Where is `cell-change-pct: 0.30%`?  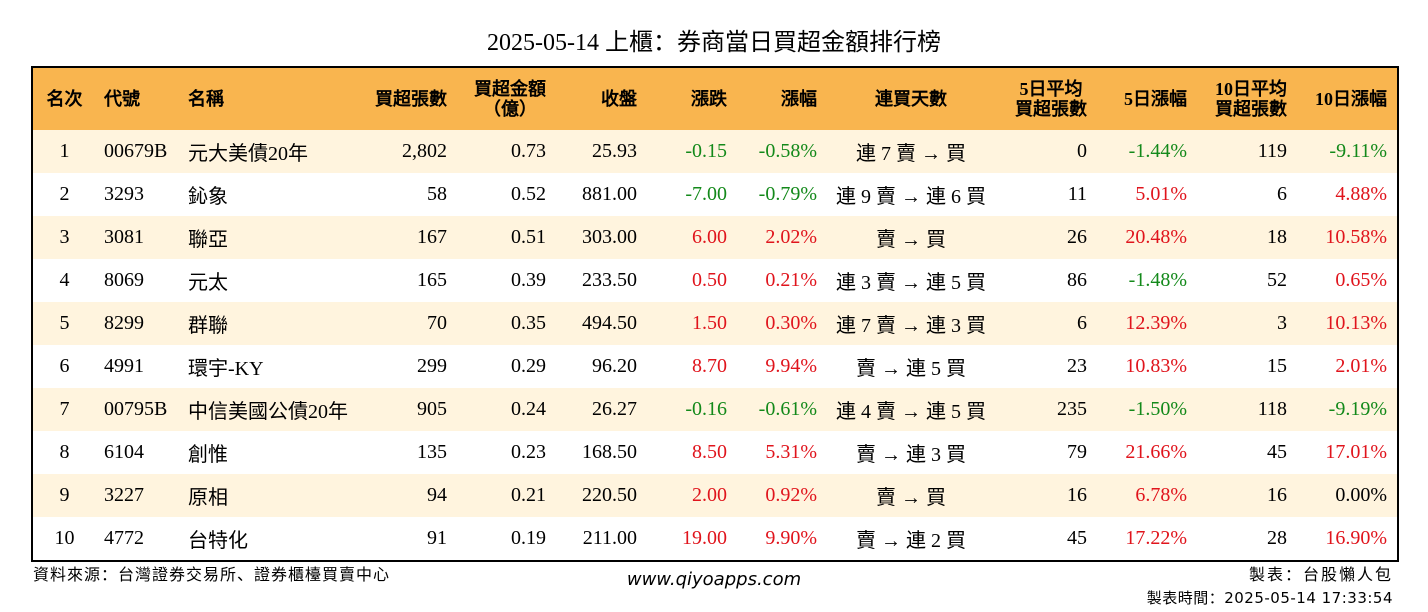
cell-change-pct: 0.30% is located at coordinates (791, 323).